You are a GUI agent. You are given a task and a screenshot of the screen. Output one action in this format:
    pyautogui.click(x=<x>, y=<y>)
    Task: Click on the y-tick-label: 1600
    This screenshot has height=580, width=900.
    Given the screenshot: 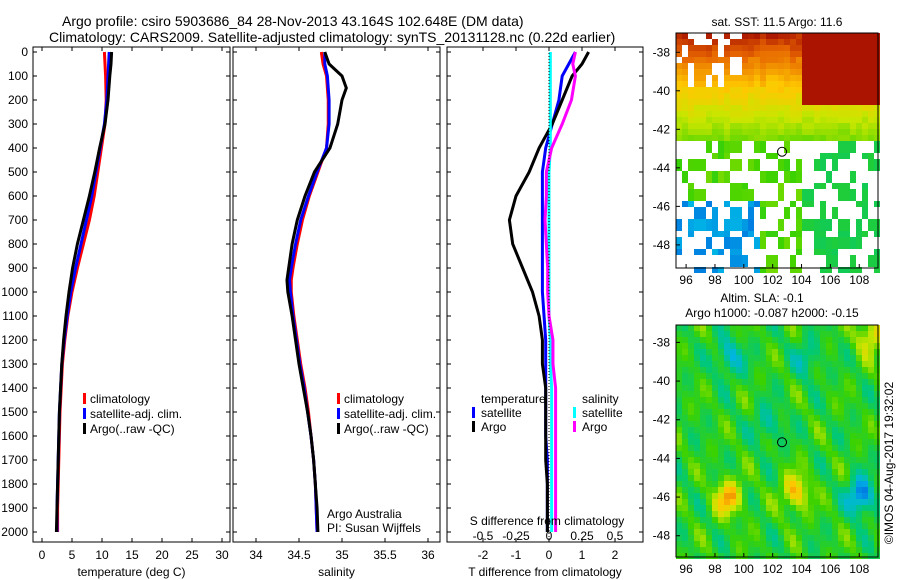 What is the action you would take?
    pyautogui.click(x=14, y=436)
    